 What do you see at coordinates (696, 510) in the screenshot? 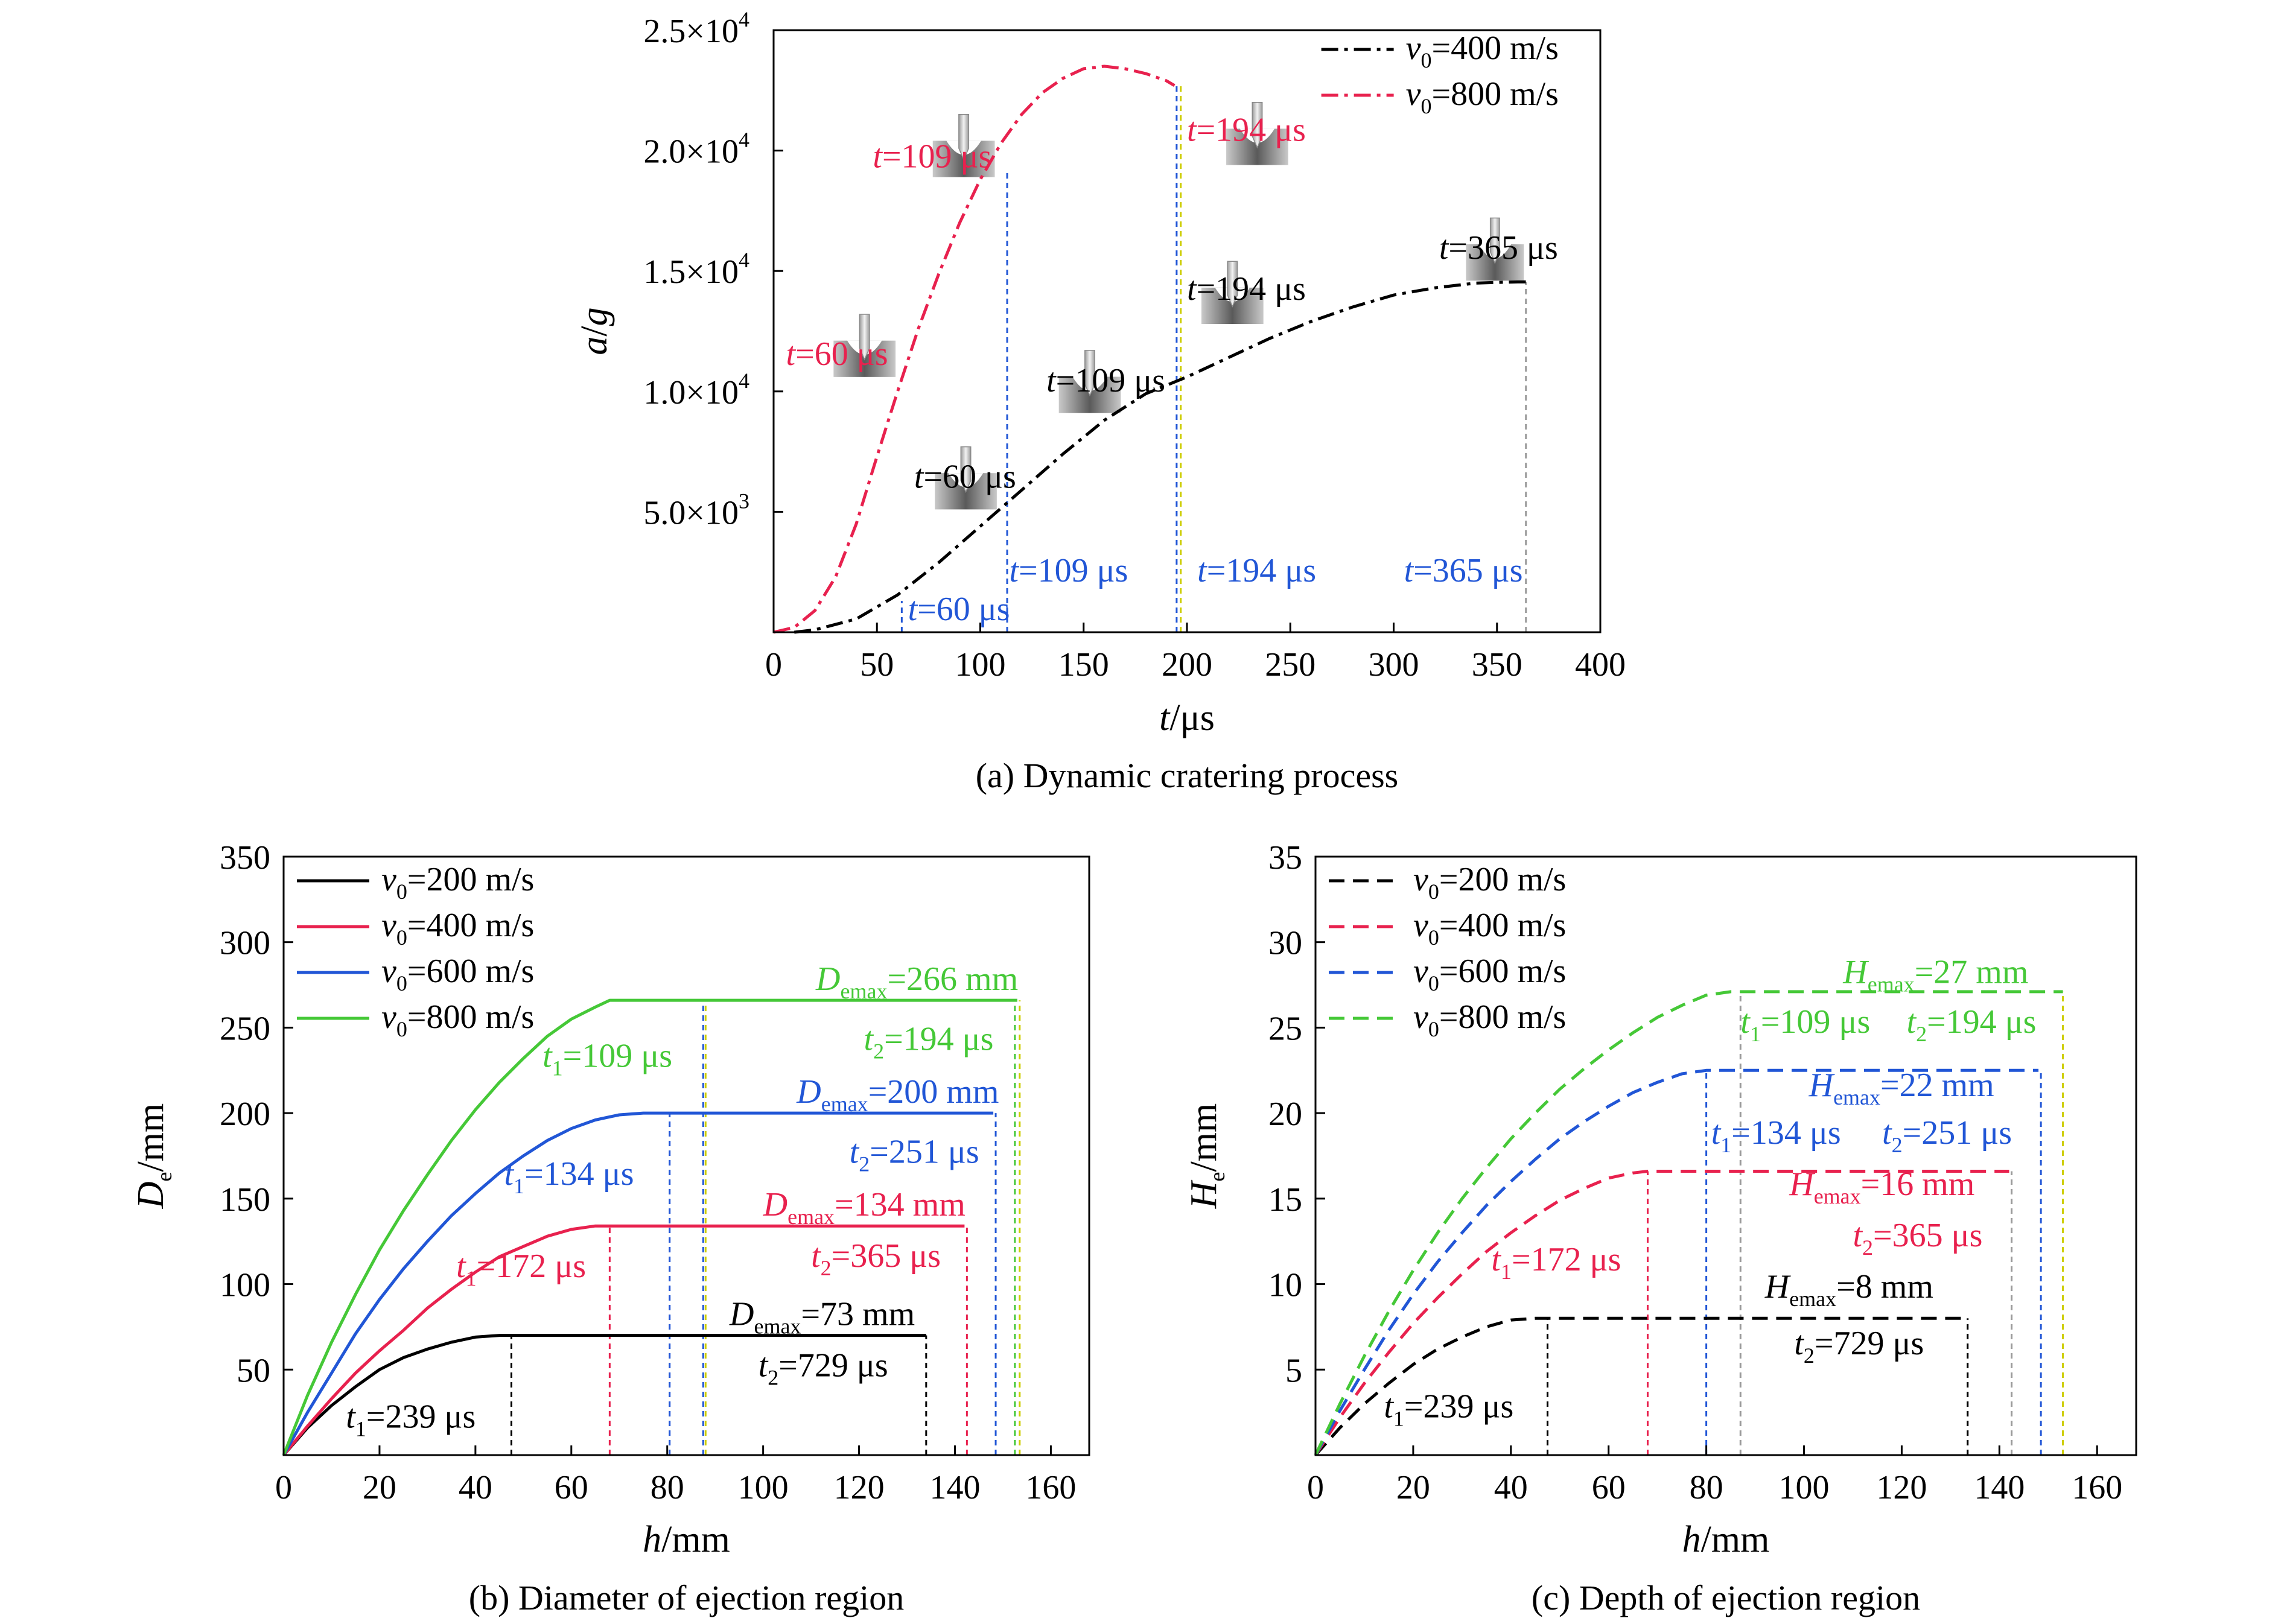
I see `y-tick-label: 5.0×10³` at bounding box center [696, 510].